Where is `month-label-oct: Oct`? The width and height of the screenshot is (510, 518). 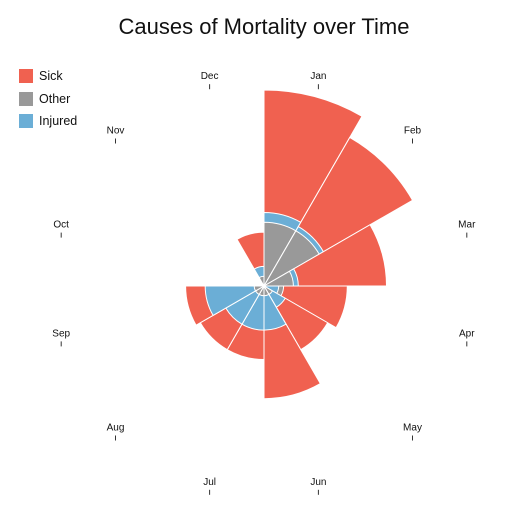 month-label-oct: Oct is located at coordinates (61, 225).